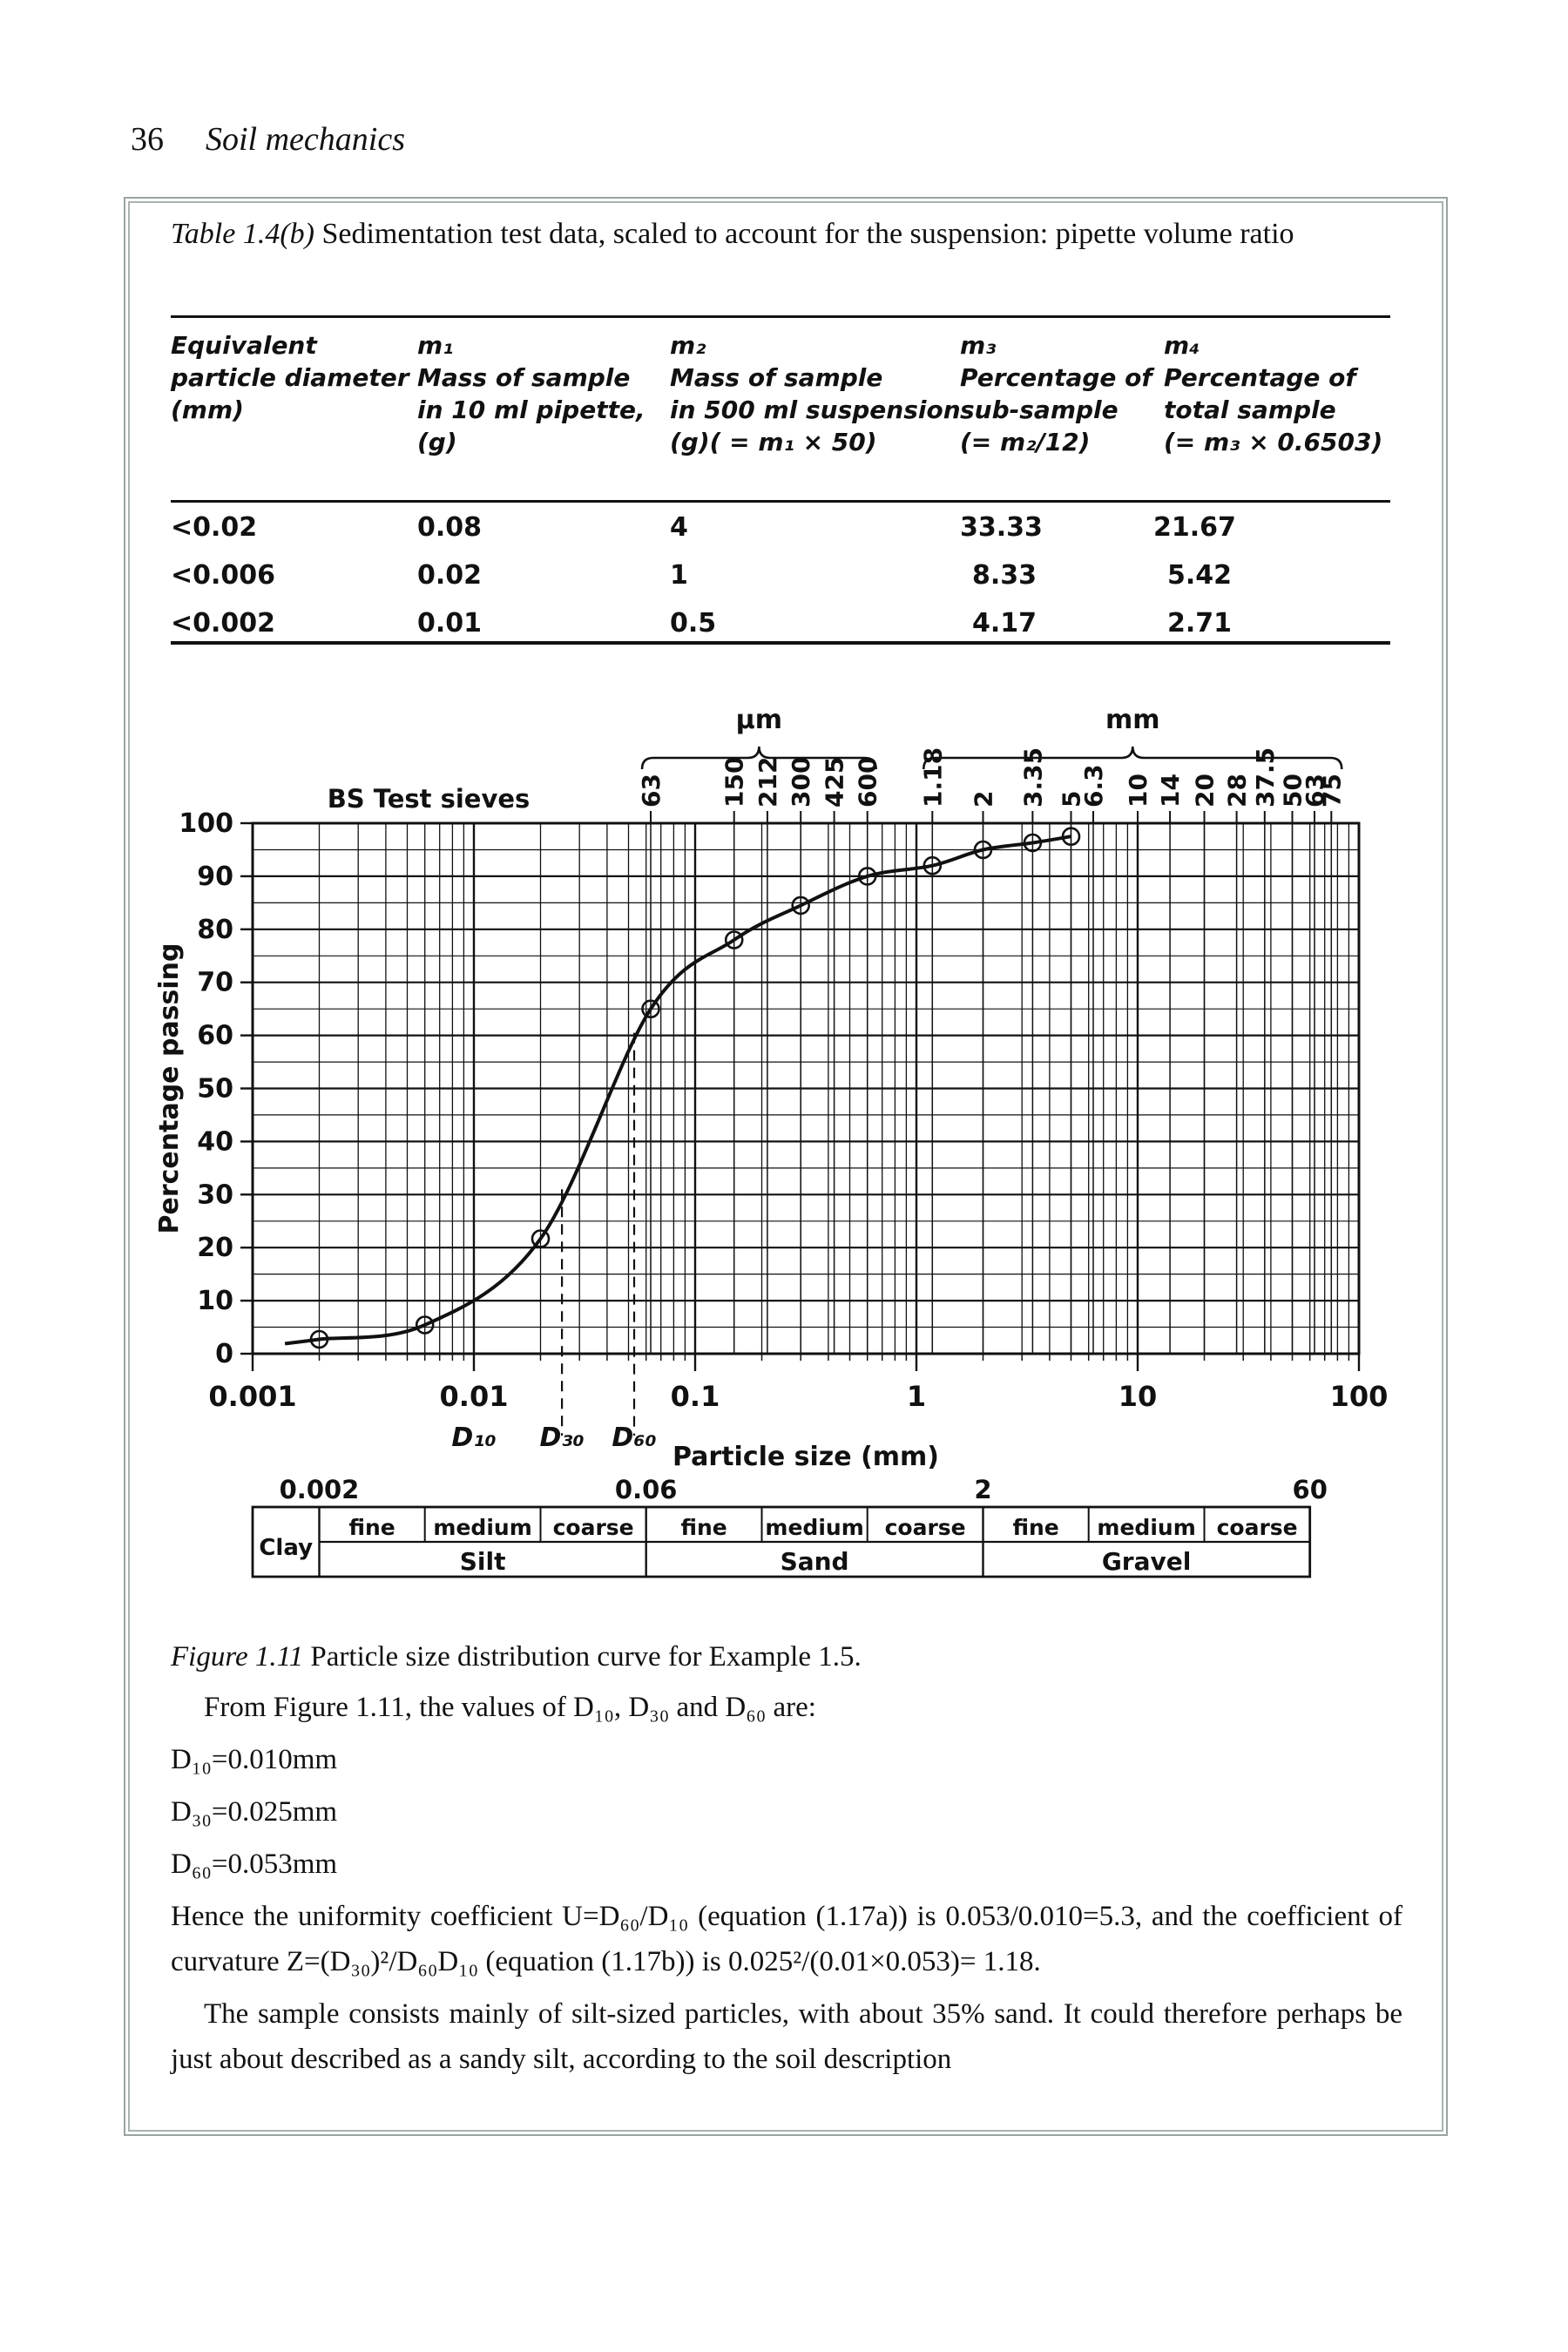 The width and height of the screenshot is (1568, 2352). What do you see at coordinates (554, 1242) in the screenshot?
I see `d-markers: D₁₀ D₃₀ D₆₀` at bounding box center [554, 1242].